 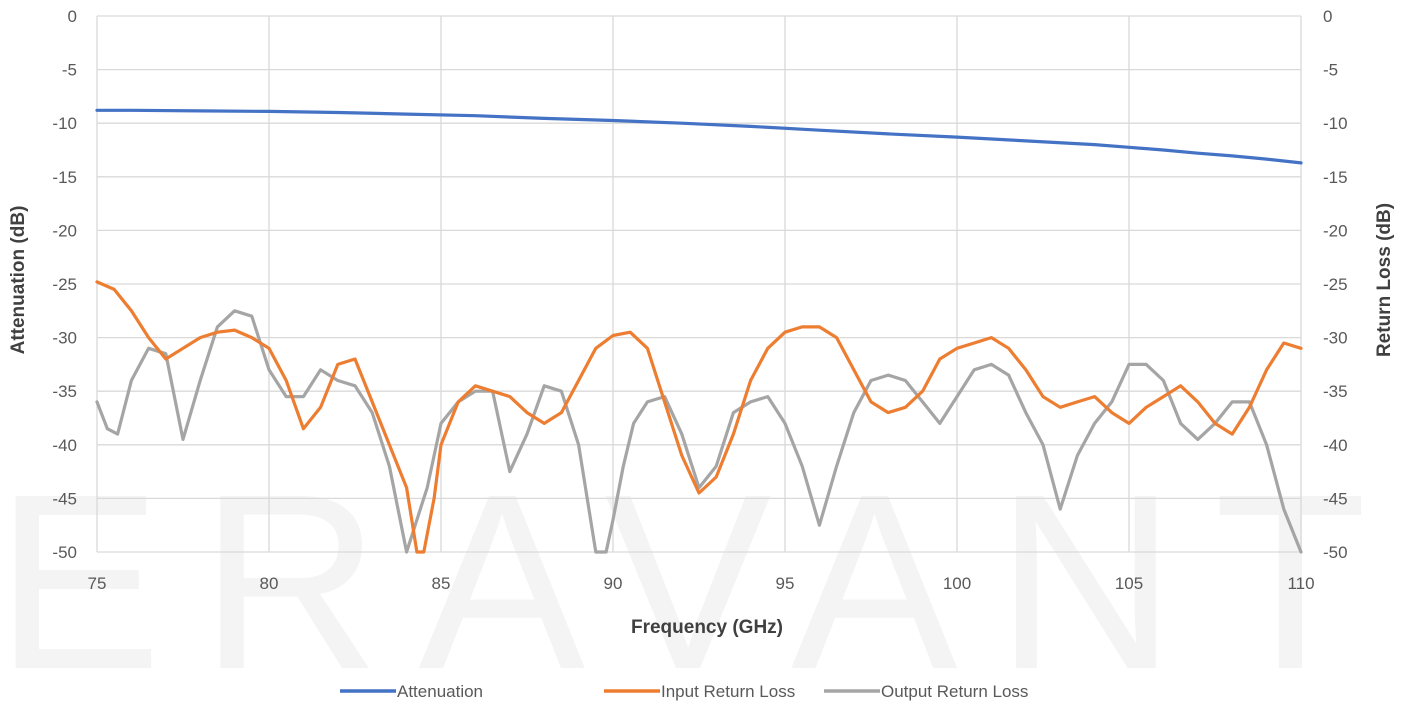 What do you see at coordinates (1335, 177) in the screenshot?
I see `y-tick-label-right: -15` at bounding box center [1335, 177].